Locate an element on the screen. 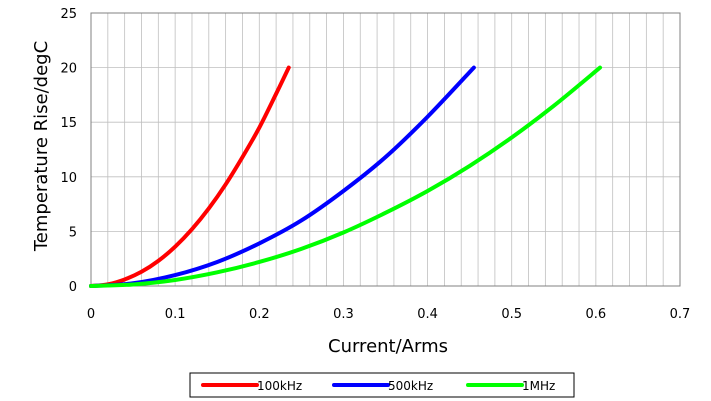 Image resolution: width=711 pixels, height=401 pixels. y-tick-label: 10 is located at coordinates (68, 178).